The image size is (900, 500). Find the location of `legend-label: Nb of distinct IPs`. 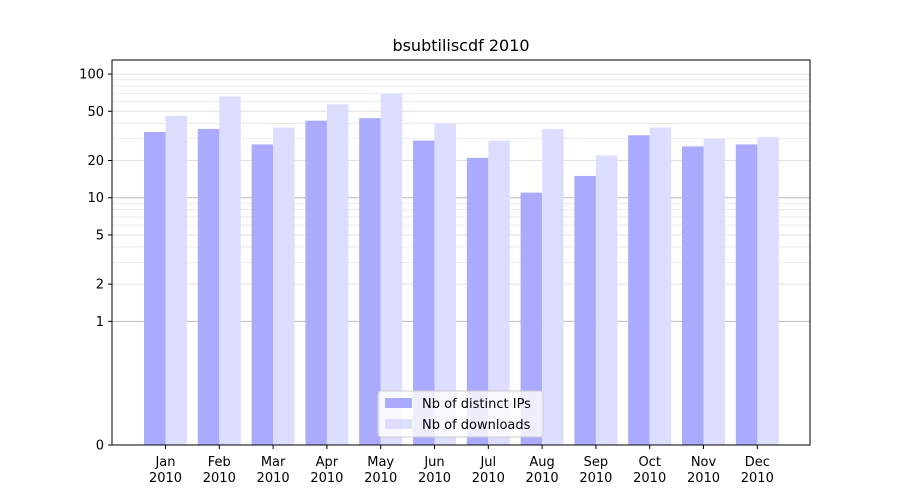

legend-label: Nb of distinct IPs is located at coordinates (476, 404).